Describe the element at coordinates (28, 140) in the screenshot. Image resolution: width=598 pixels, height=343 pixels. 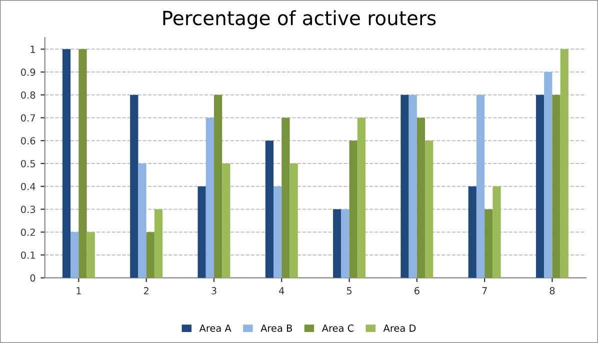
I see `y-tick-label: 0.6` at that location.